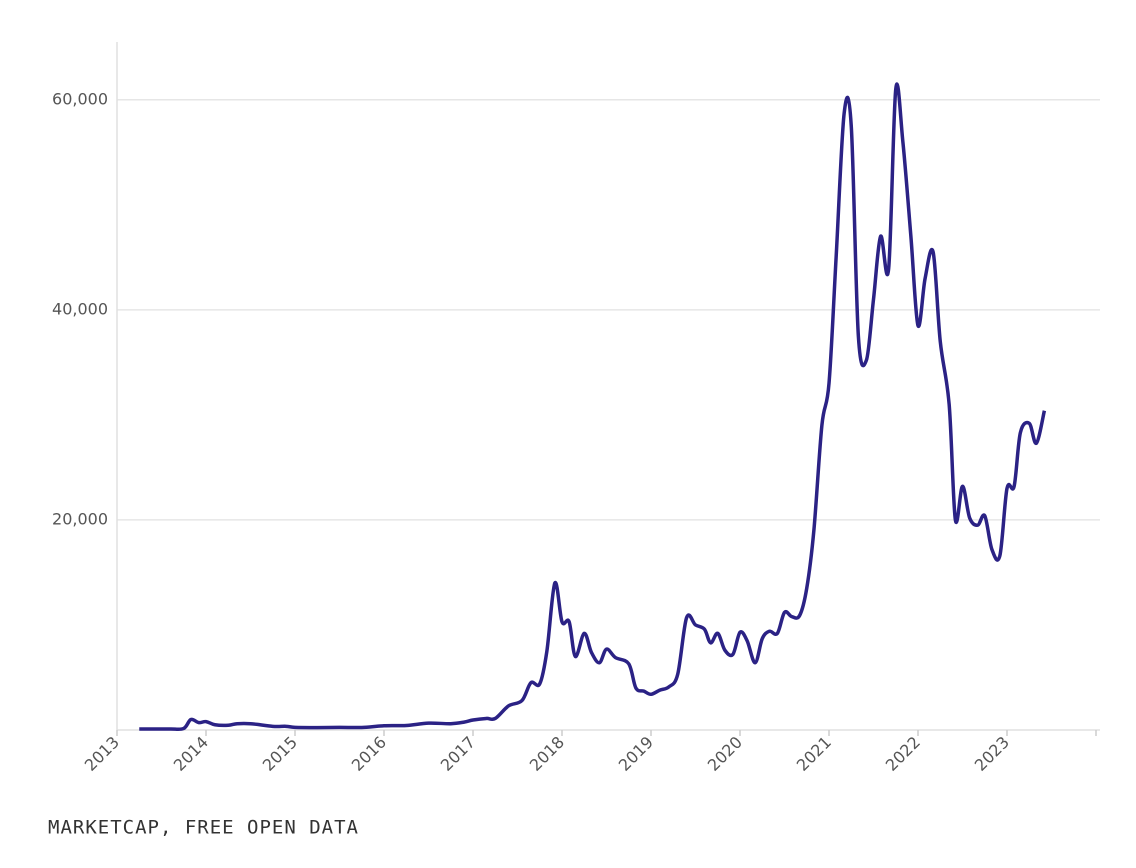 This screenshot has width=1136, height=868. Describe the element at coordinates (280, 754) in the screenshot. I see `x-tick-label: 2015` at that location.